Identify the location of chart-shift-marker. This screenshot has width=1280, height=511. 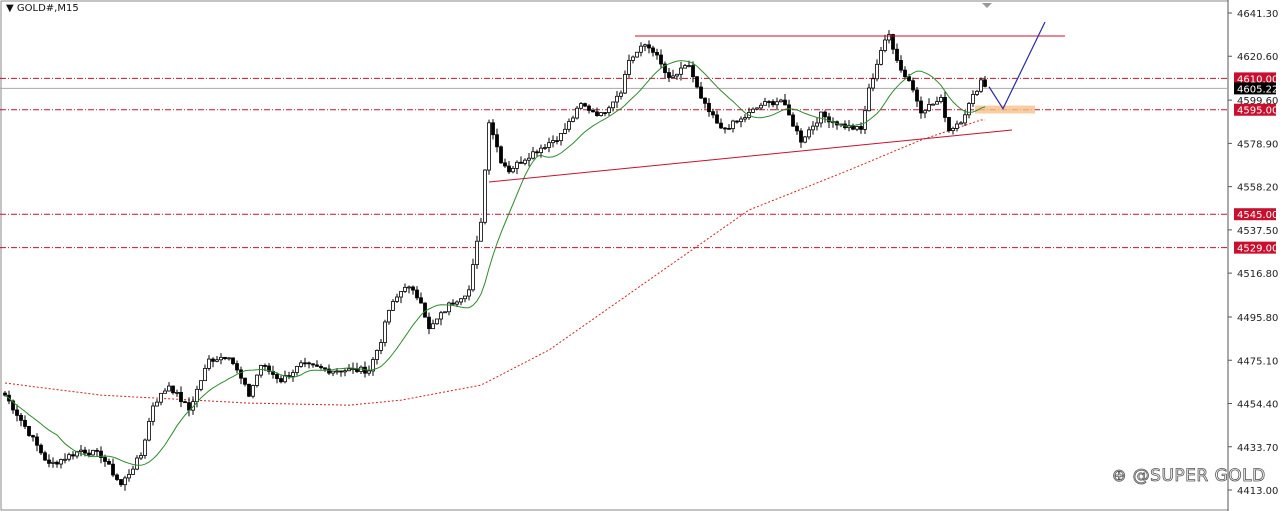
(987, 5).